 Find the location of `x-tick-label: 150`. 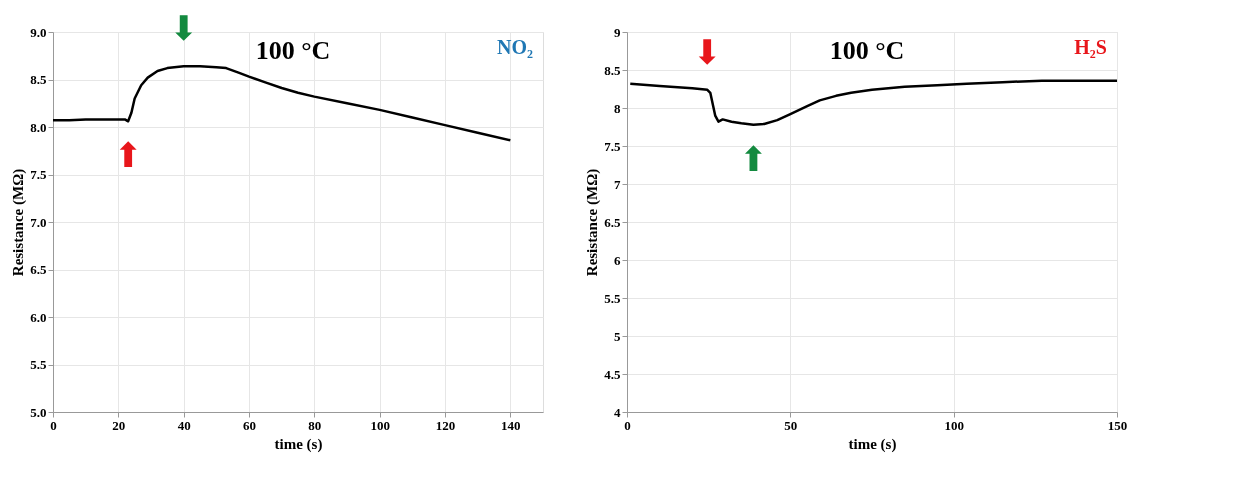

x-tick-label: 150 is located at coordinates (1117, 425).